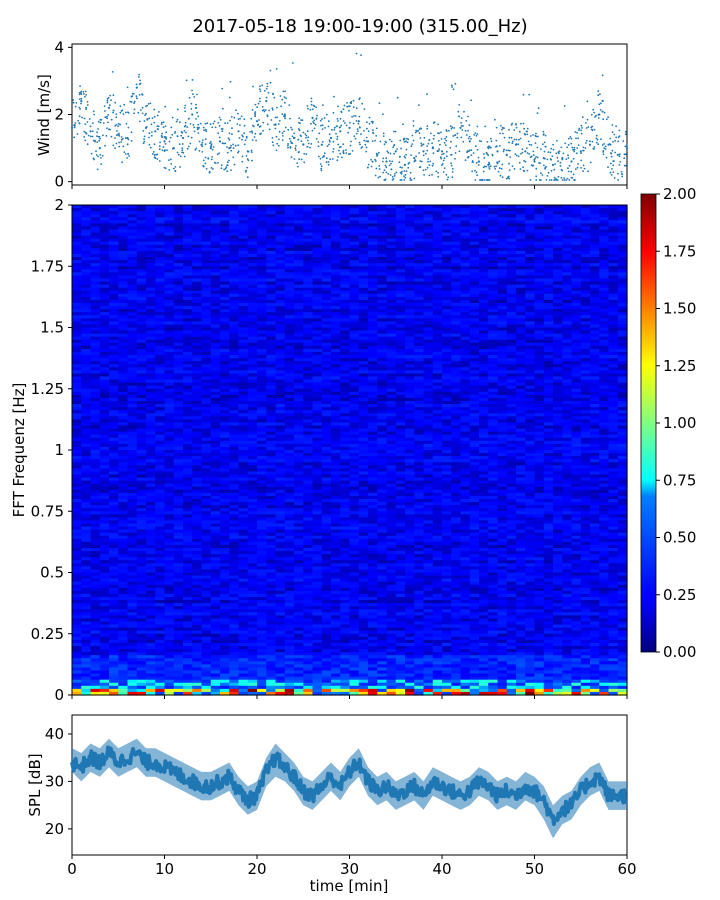 The height and width of the screenshot is (900, 720). Describe the element at coordinates (349, 114) in the screenshot. I see `wind-axes-frame` at that location.